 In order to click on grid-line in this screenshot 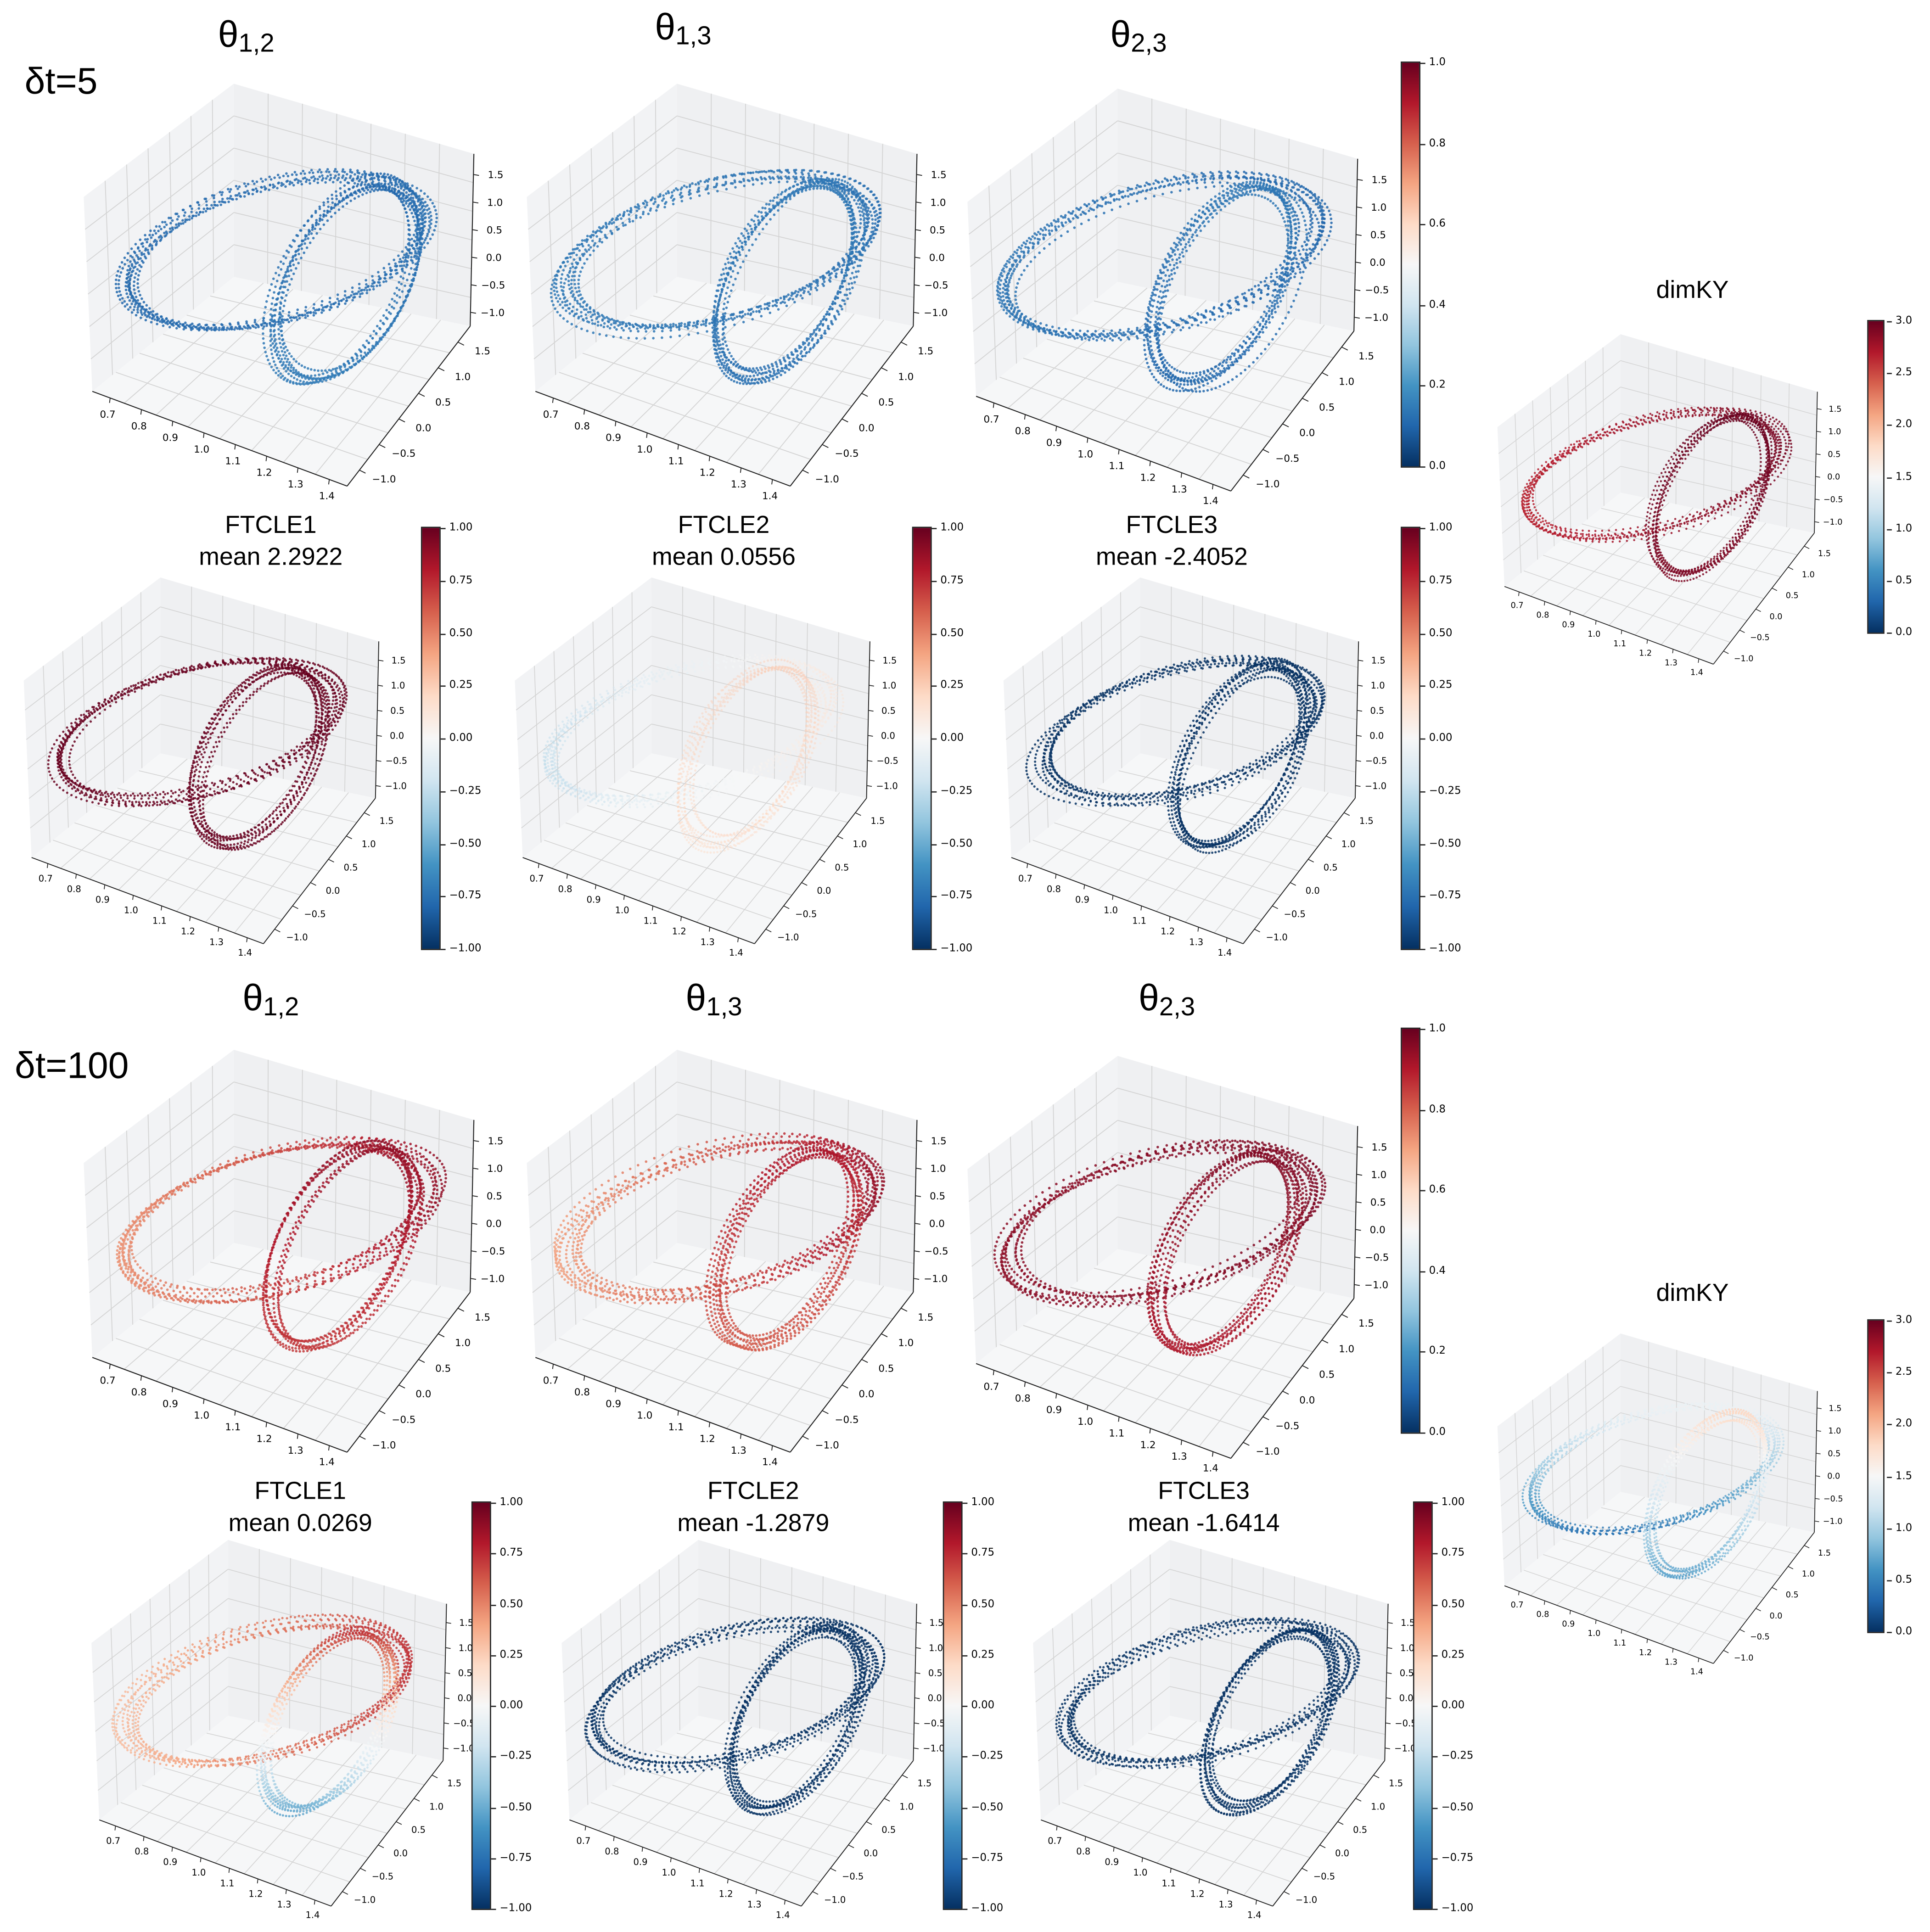, I will do `click(1045, 274)`.